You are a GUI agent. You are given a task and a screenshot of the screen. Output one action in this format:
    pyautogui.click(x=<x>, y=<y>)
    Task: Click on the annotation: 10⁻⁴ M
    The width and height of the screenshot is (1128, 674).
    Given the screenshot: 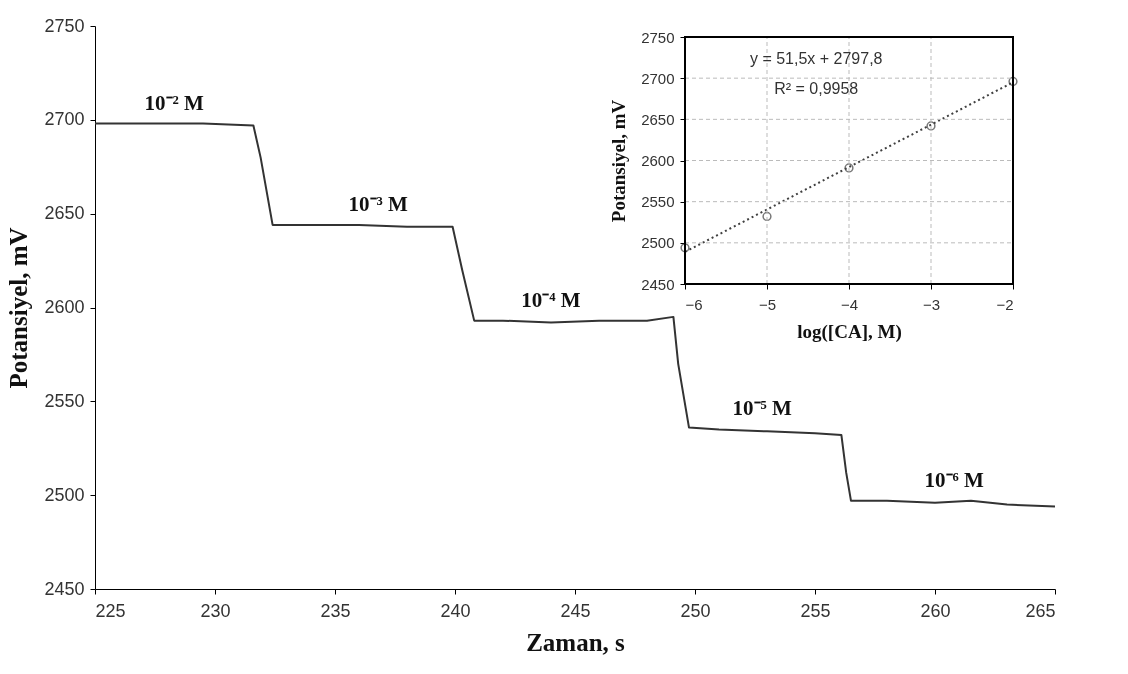 What is the action you would take?
    pyautogui.click(x=551, y=299)
    